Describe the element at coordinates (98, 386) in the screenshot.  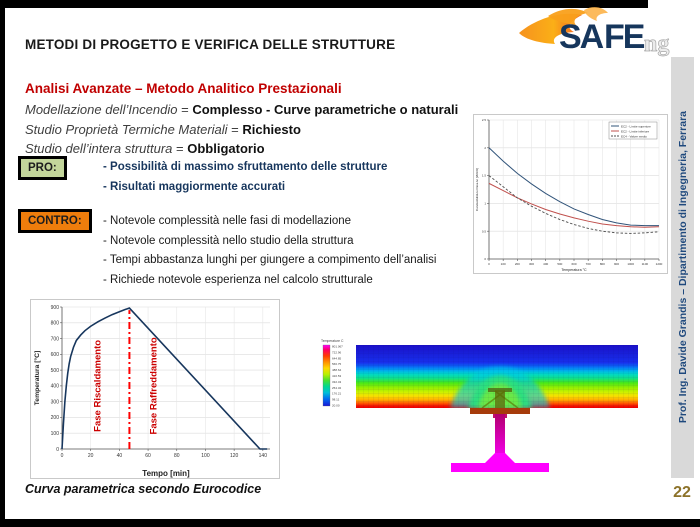
I see `svg-text: Fase Riscaldamento` at that location.